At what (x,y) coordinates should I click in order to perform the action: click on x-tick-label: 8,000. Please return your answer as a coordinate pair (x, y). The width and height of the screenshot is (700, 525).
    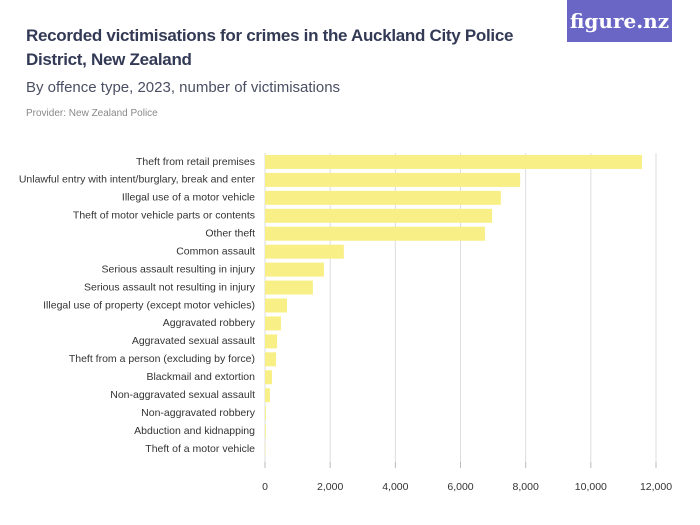
    Looking at the image, I should click on (526, 487).